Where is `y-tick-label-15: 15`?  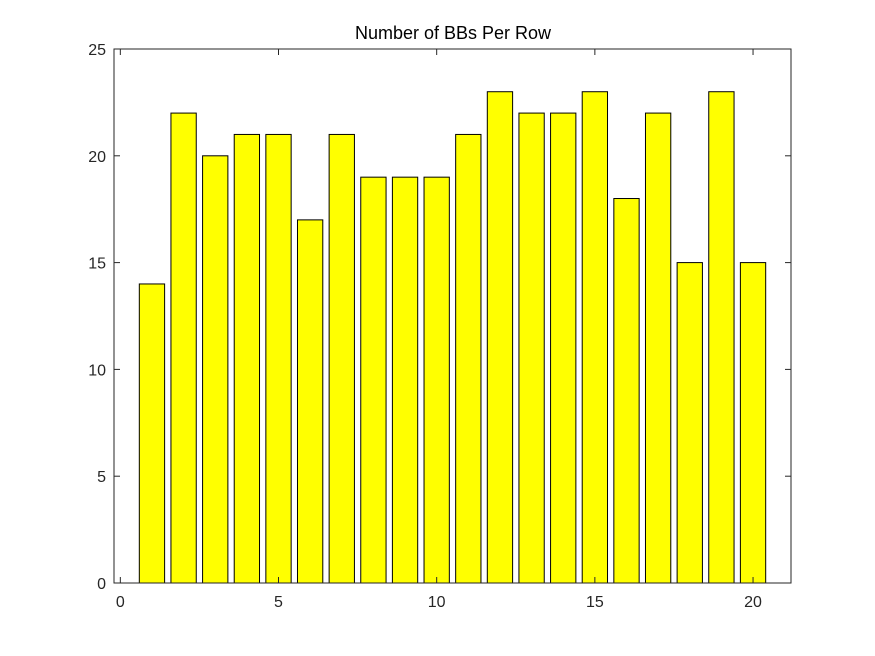
y-tick-label-15: 15 is located at coordinates (97, 264).